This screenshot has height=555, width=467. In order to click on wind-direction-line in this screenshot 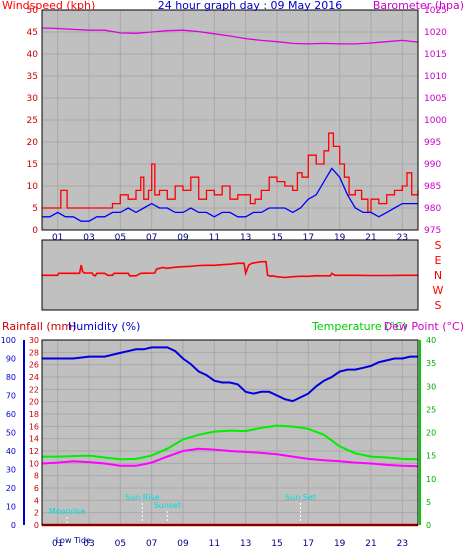, I will do `click(230, 269)`.